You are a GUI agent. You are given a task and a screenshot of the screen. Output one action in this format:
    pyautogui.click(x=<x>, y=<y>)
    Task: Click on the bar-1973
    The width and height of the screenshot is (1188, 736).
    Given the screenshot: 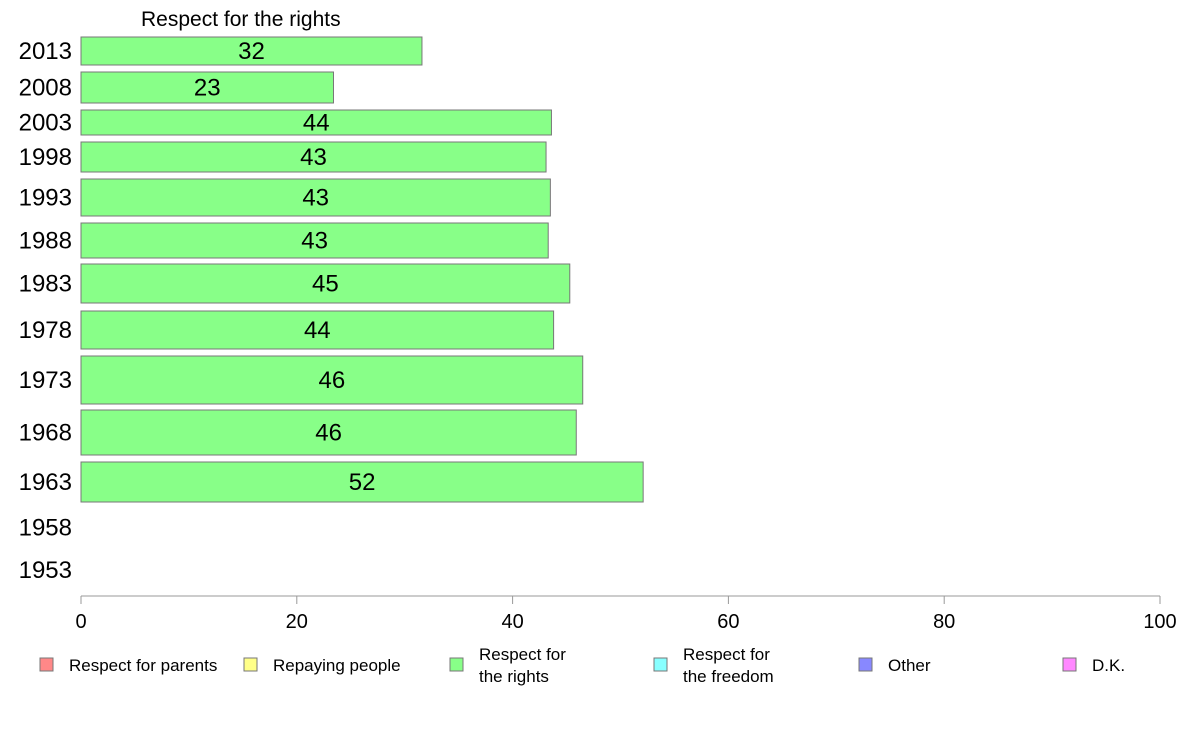 What is the action you would take?
    pyautogui.click(x=332, y=380)
    